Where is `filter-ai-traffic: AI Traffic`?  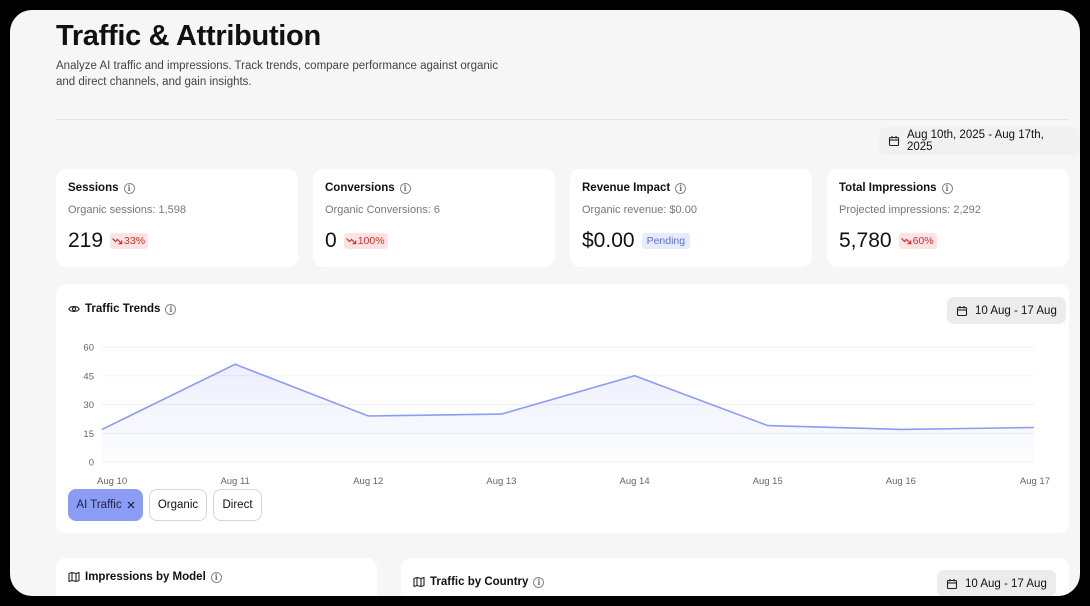
filter-ai-traffic: AI Traffic is located at coordinates (105, 505).